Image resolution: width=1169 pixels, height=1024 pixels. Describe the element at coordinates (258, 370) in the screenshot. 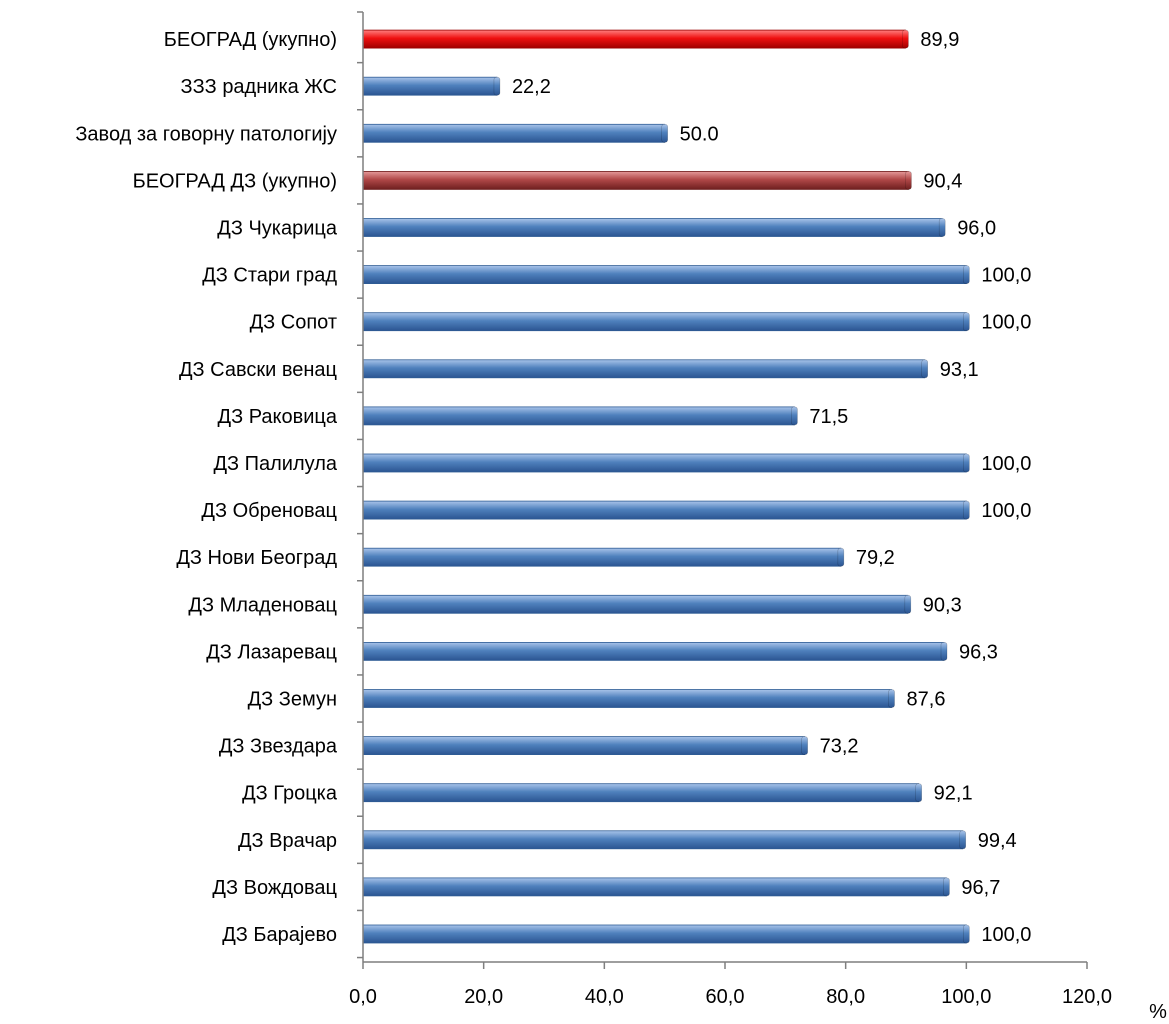

I see `category-label: ДЗ Савски венац` at that location.